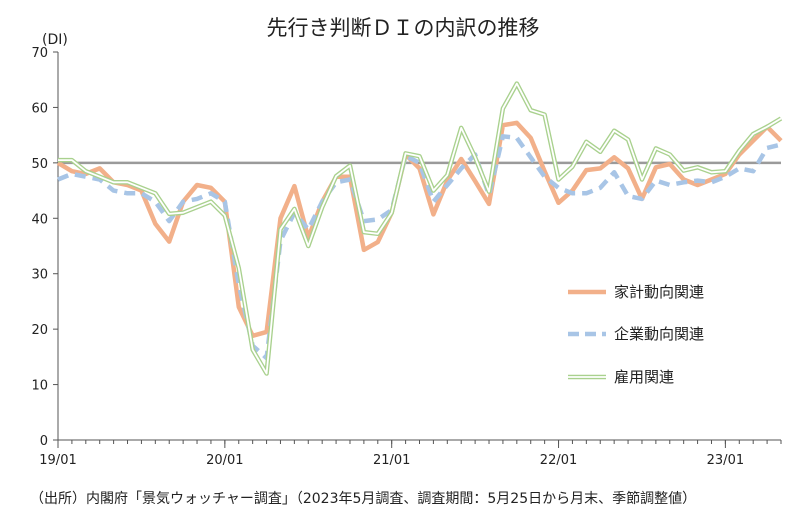 This screenshot has width=806, height=529. Describe the element at coordinates (39, 330) in the screenshot. I see `y-tick-label: 20` at that location.